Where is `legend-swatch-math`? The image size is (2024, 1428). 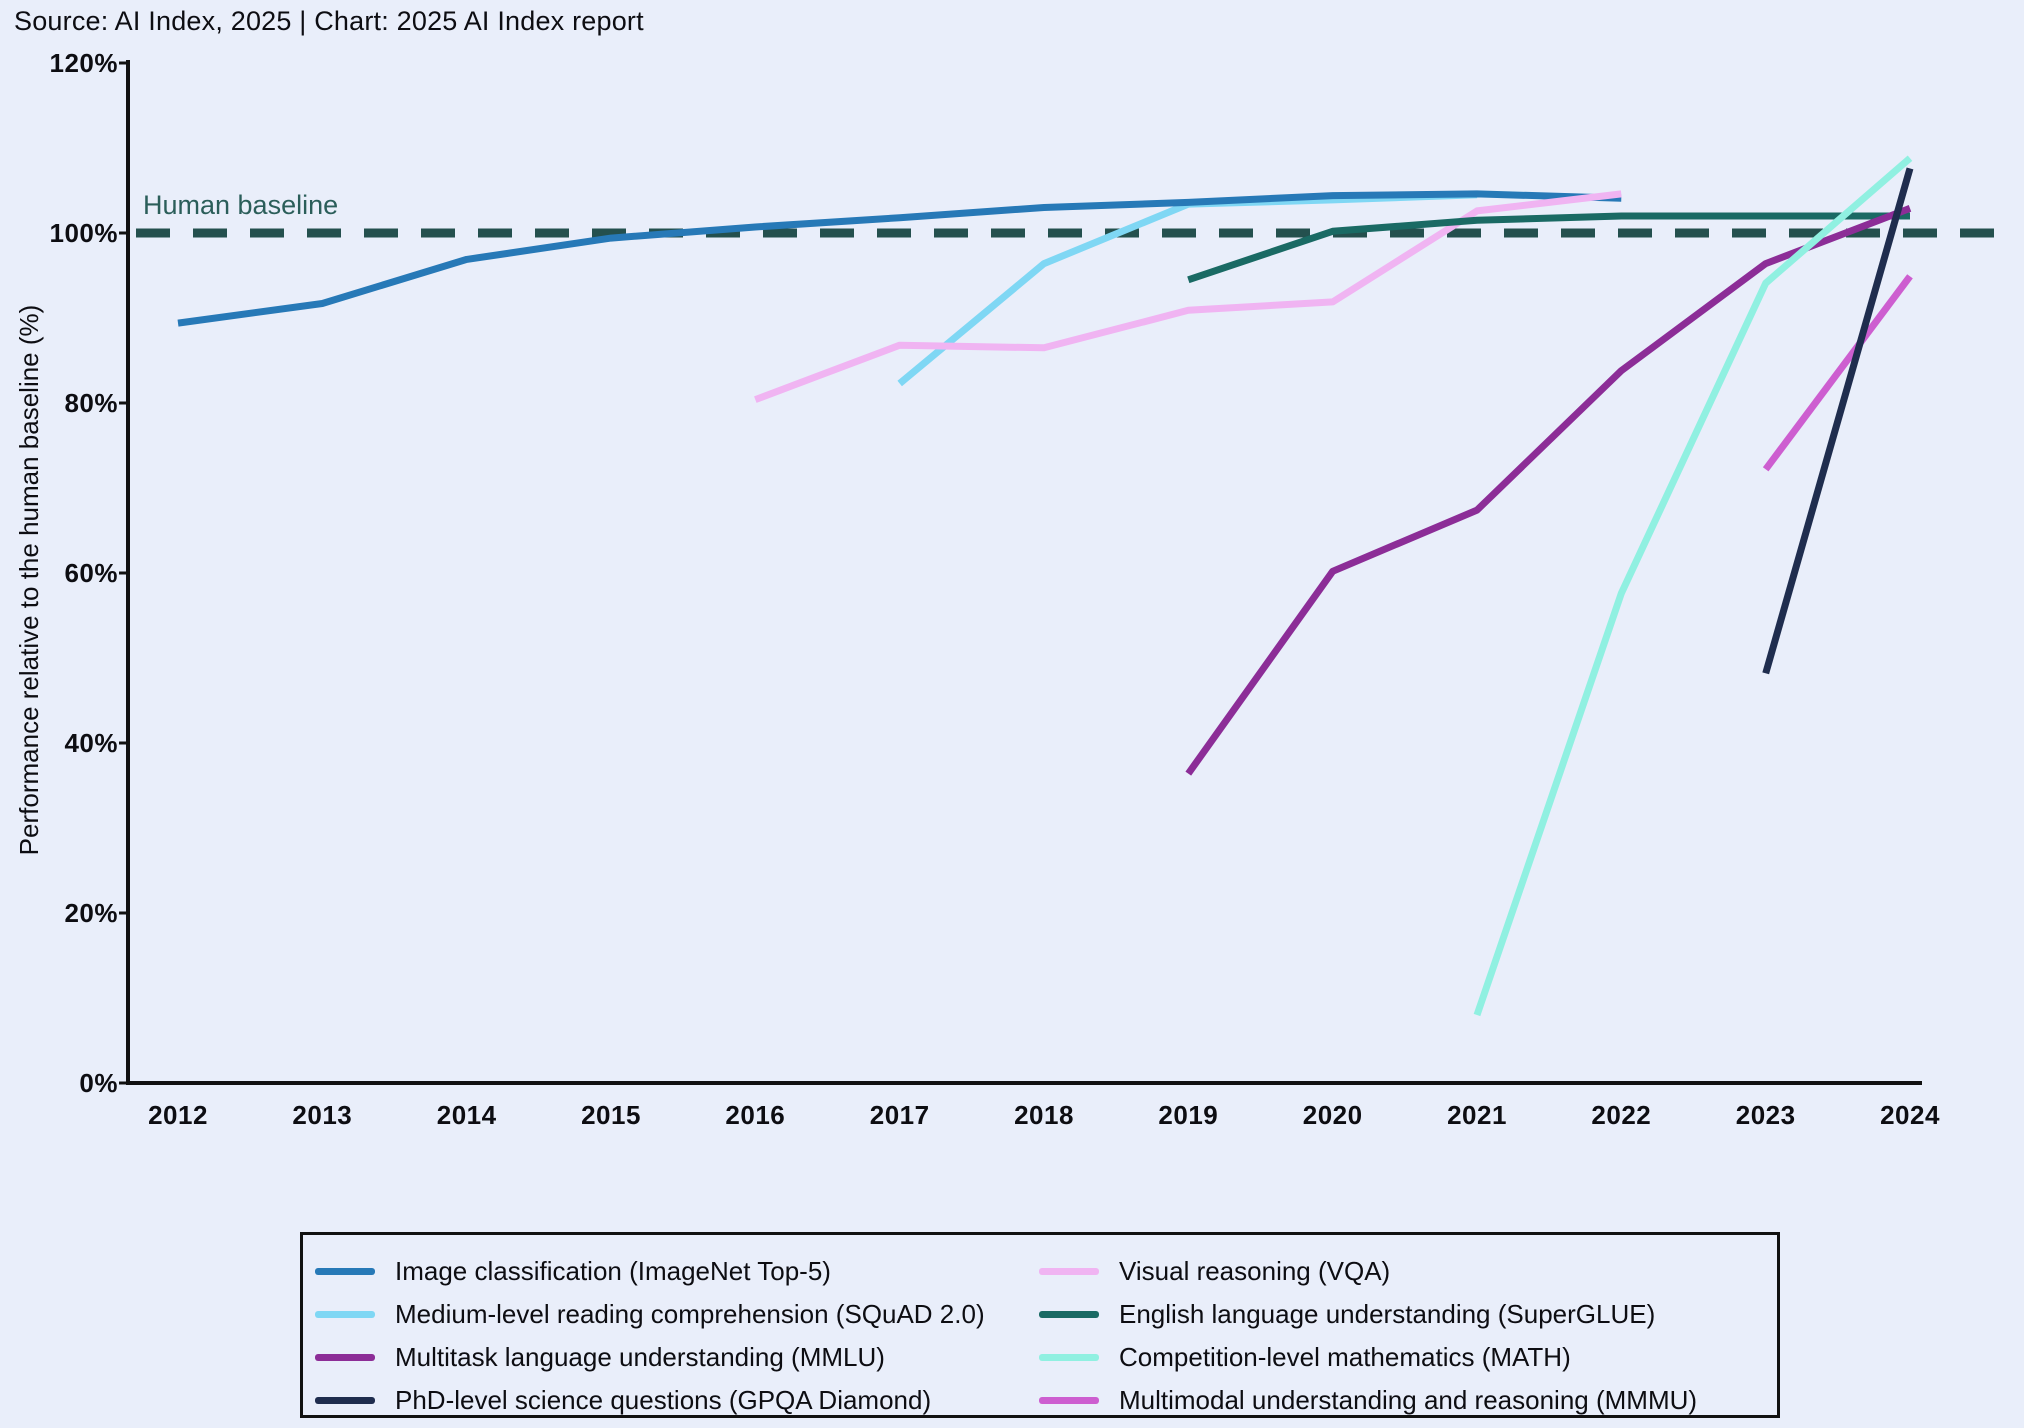
legend-swatch-math is located at coordinates (1069, 1357).